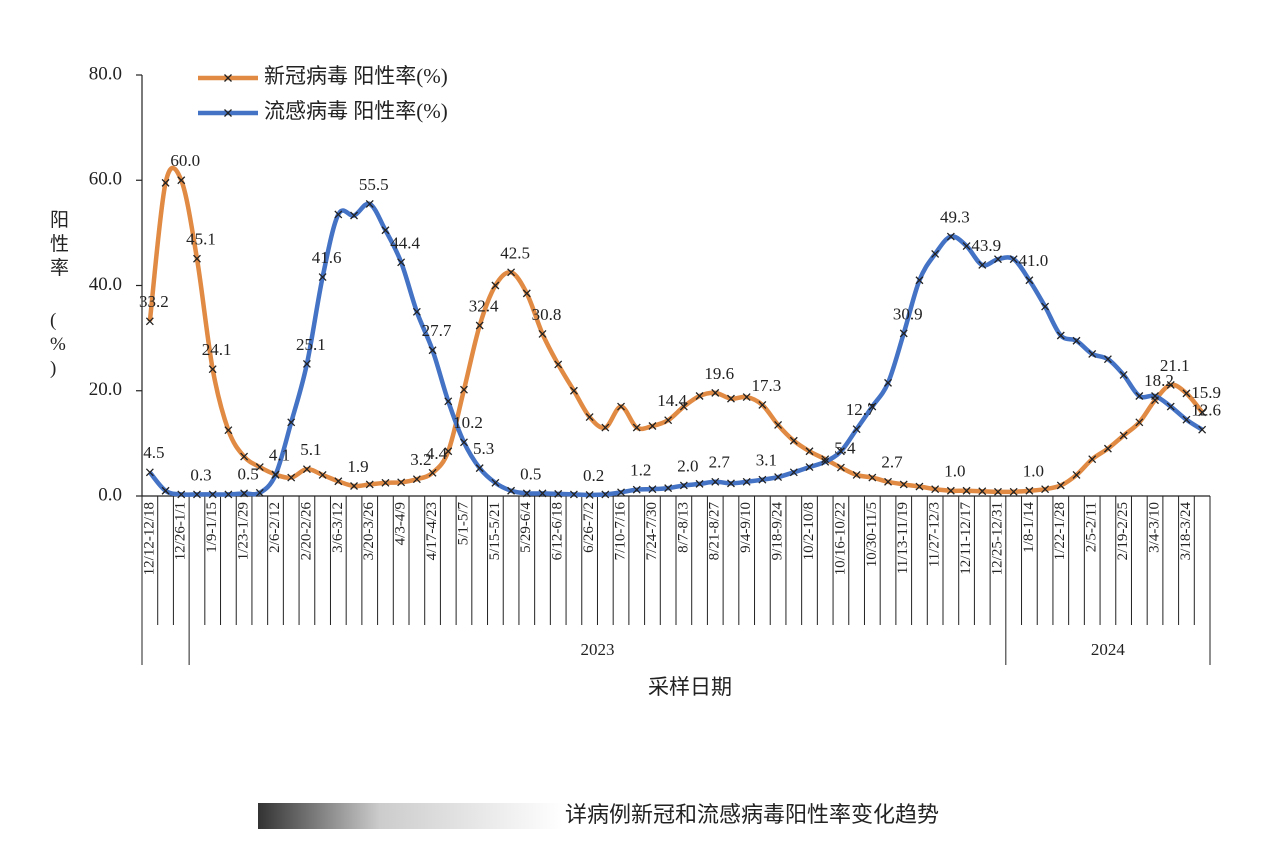 The width and height of the screenshot is (1276, 856). I want to click on x-tick-label: 7/10-7/16, so click(620, 531).